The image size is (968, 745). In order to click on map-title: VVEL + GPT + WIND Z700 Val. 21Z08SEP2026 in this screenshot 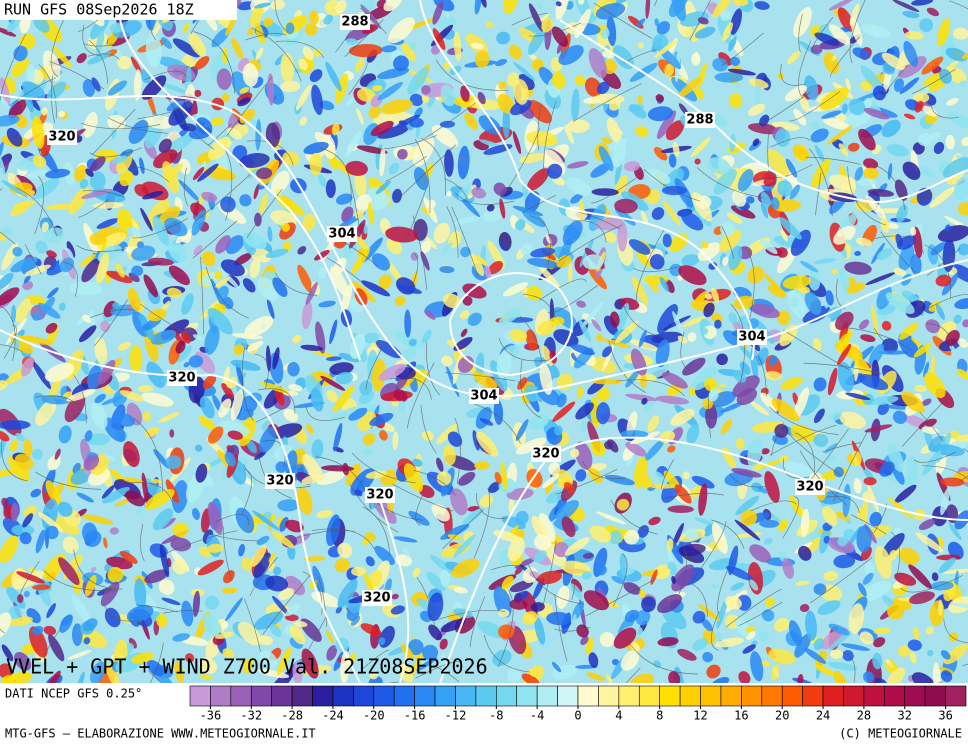, I will do `click(247, 667)`.